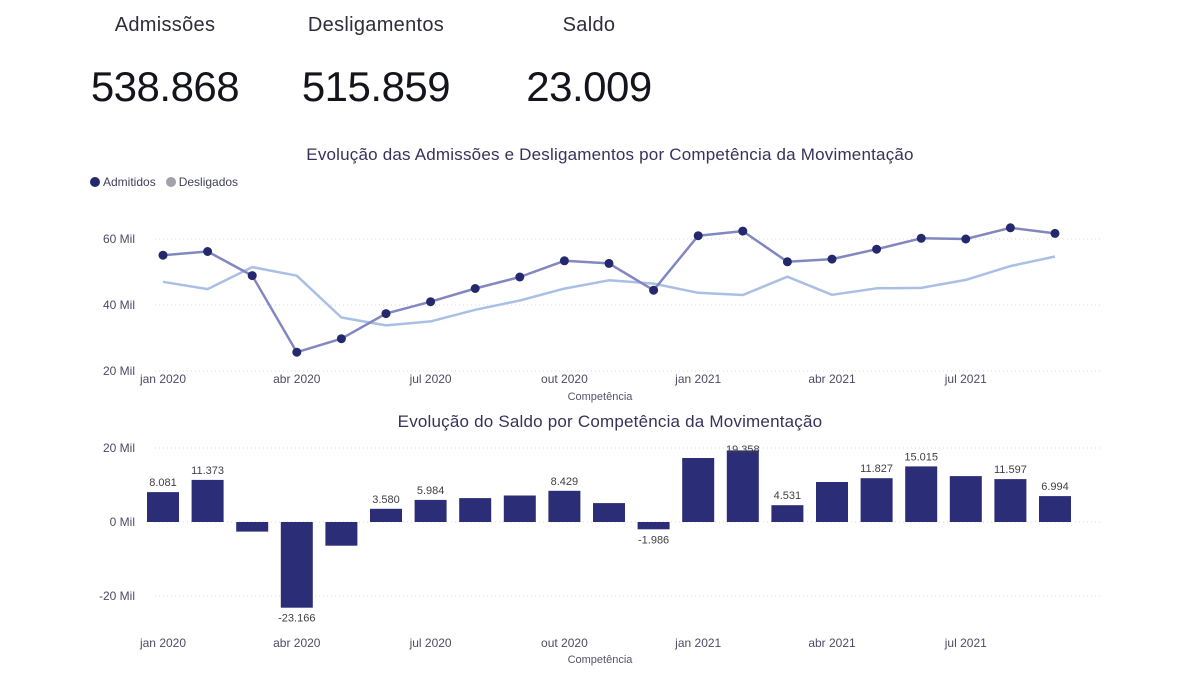 This screenshot has width=1200, height=675. Describe the element at coordinates (600, 660) in the screenshot. I see `bar-chart-x-axis-title: Competência` at that location.